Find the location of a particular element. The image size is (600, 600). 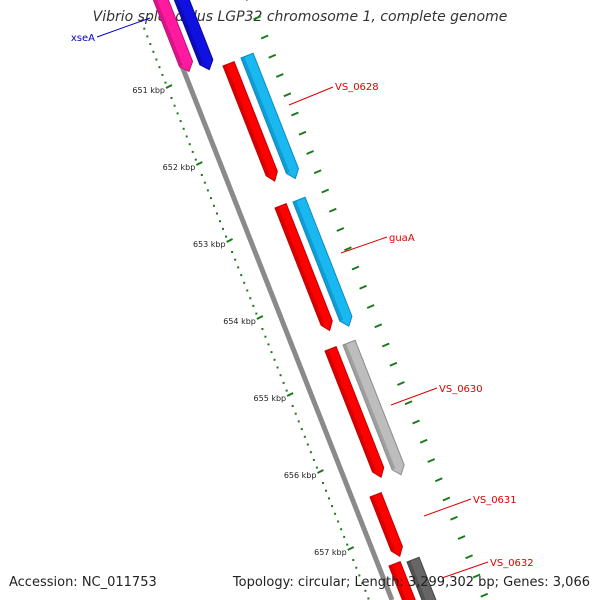

scale-tick-label: 656 kbp is located at coordinates (300, 475).